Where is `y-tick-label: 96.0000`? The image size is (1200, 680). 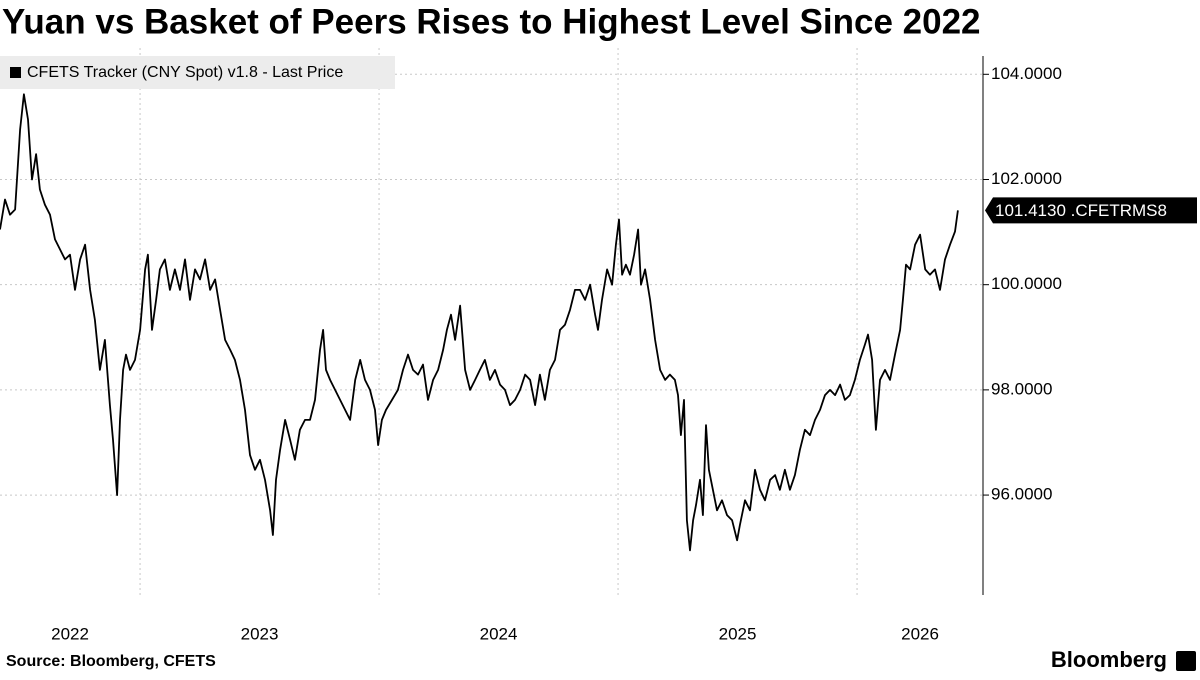 y-tick-label: 96.0000 is located at coordinates (1021, 494).